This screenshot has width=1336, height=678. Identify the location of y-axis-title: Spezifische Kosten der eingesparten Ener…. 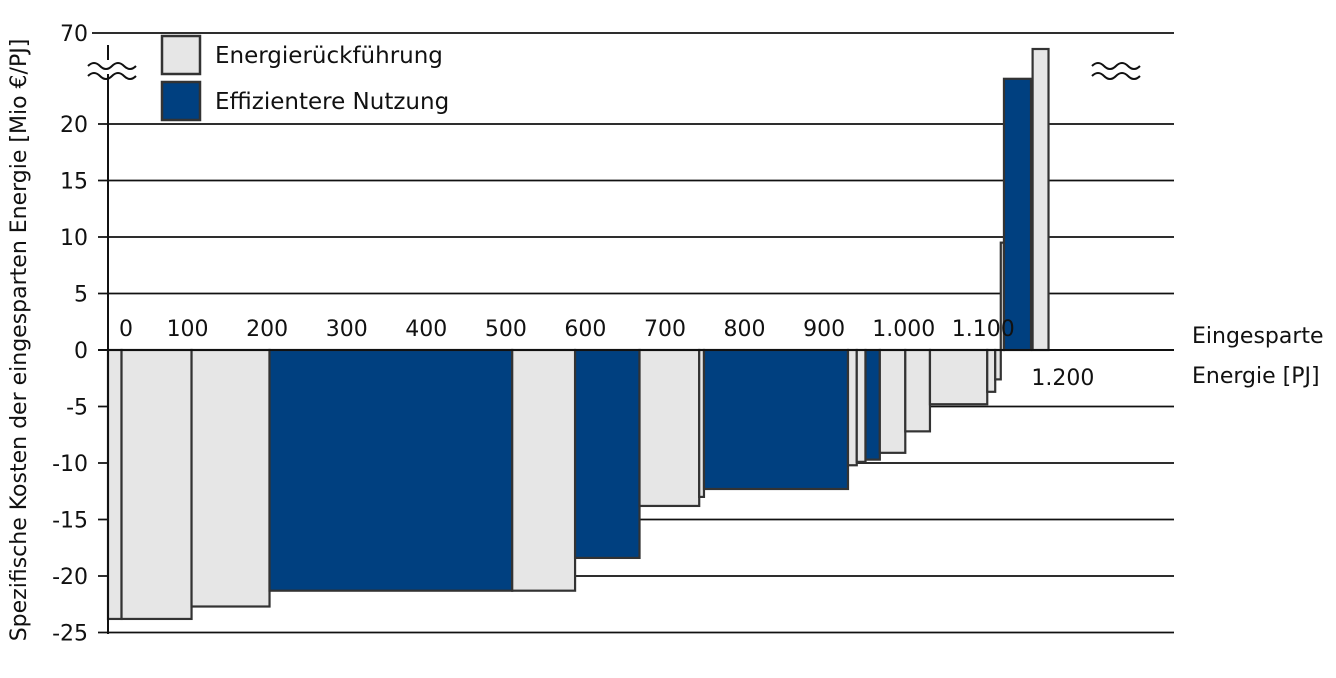
(19, 340).